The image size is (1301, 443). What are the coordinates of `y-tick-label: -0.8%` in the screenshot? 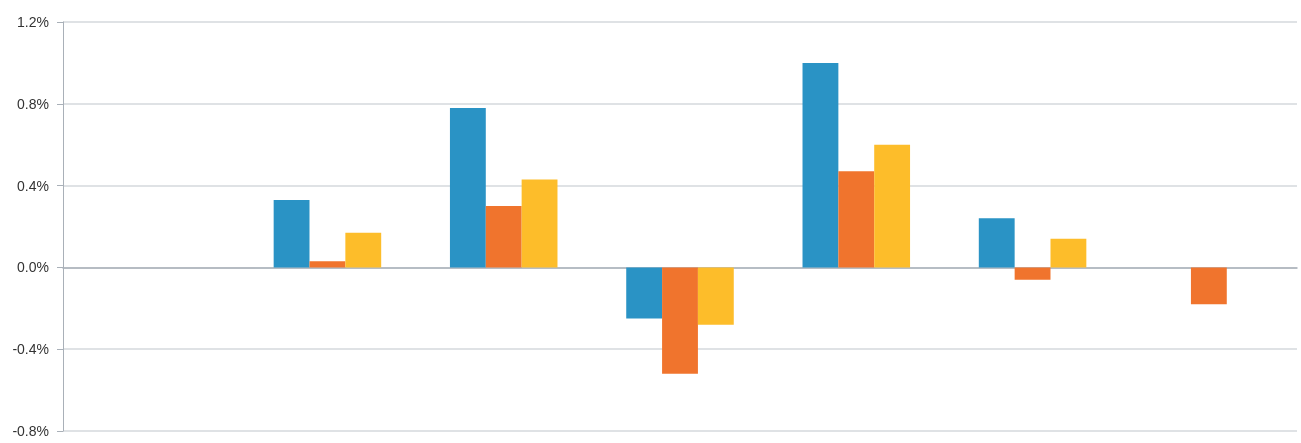 It's located at (30, 431).